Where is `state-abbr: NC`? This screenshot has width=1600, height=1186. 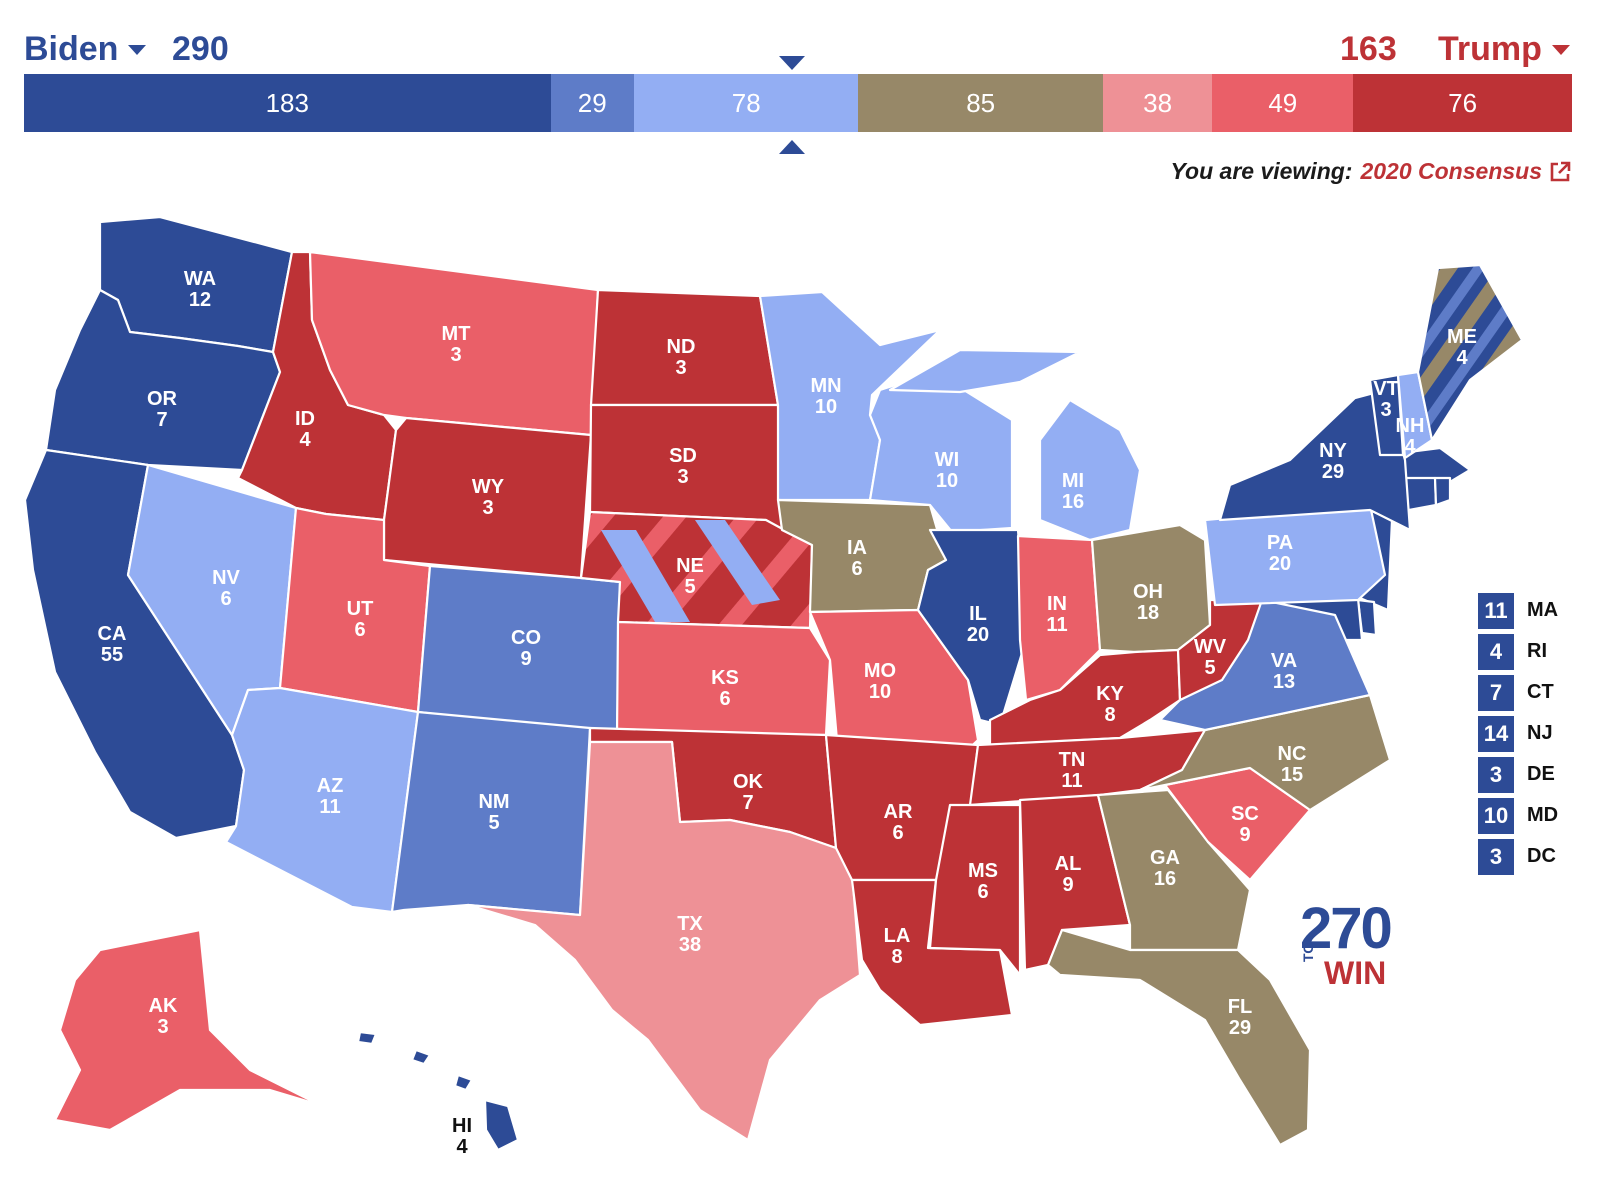
state-abbr: NC is located at coordinates (1292, 754).